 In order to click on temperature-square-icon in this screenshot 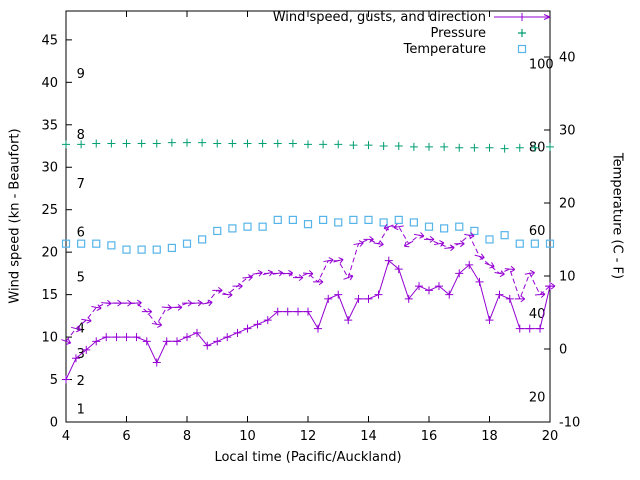, I will do `click(522, 49)`.